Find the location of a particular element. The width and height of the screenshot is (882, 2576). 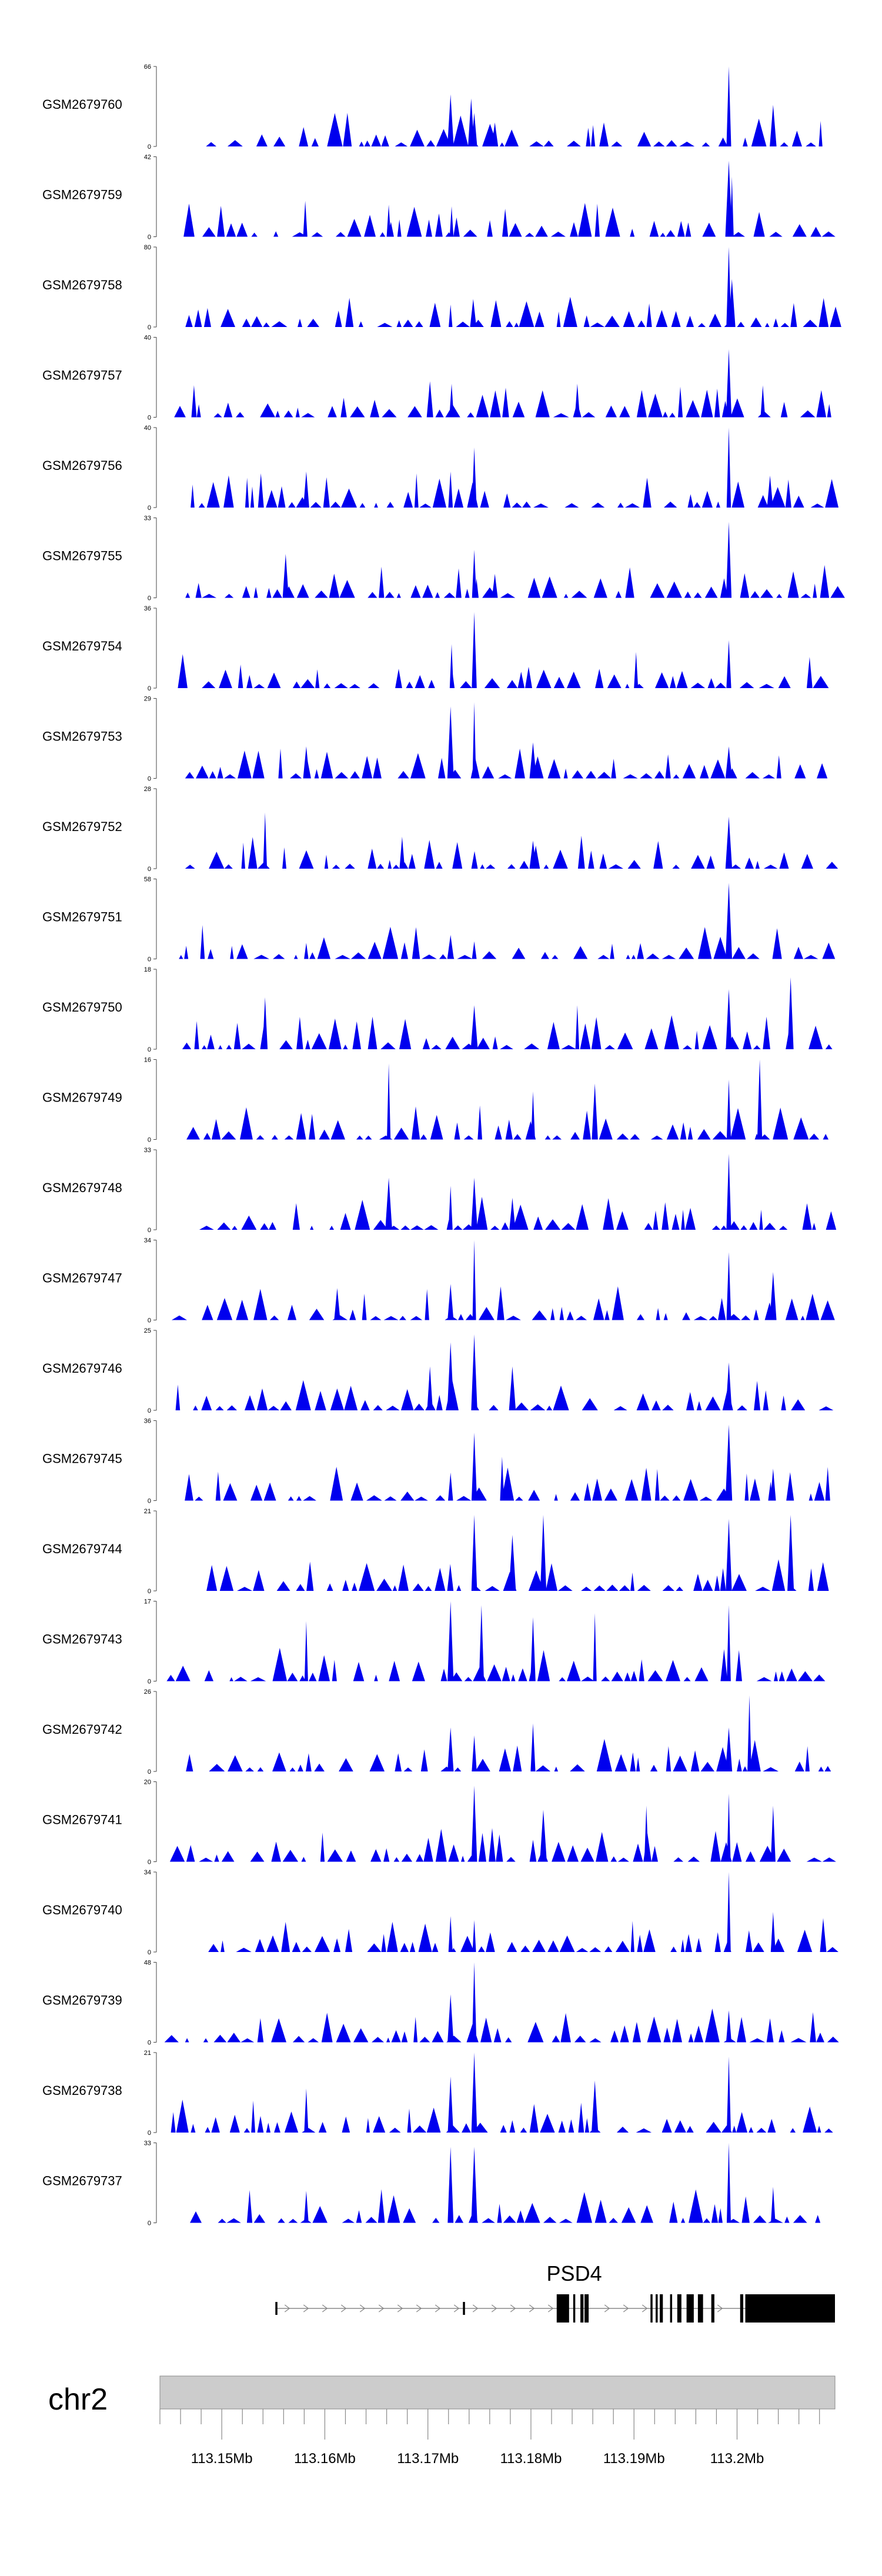

track-label: GSM2679752 is located at coordinates (82, 826).